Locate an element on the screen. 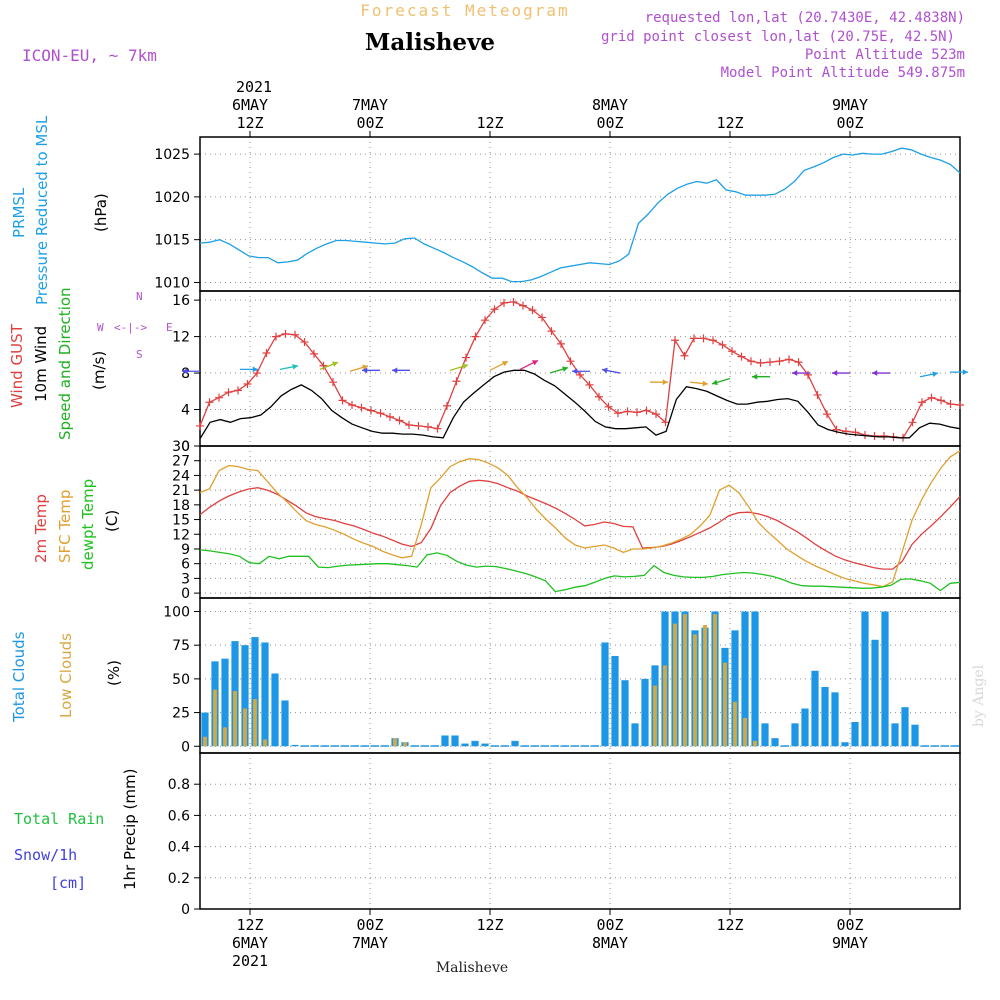 The width and height of the screenshot is (1000, 1000). bottom-tick-day: 9MAY is located at coordinates (850, 943).